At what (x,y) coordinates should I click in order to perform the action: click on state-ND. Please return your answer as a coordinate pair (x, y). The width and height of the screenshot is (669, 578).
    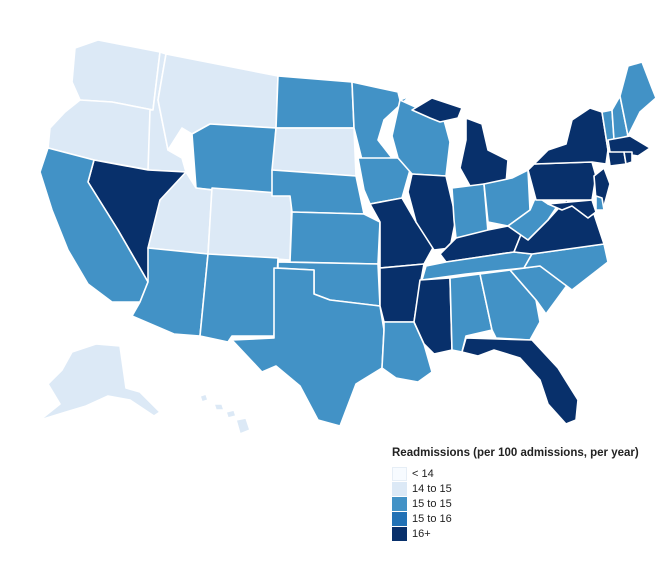
    Looking at the image, I should click on (315, 102).